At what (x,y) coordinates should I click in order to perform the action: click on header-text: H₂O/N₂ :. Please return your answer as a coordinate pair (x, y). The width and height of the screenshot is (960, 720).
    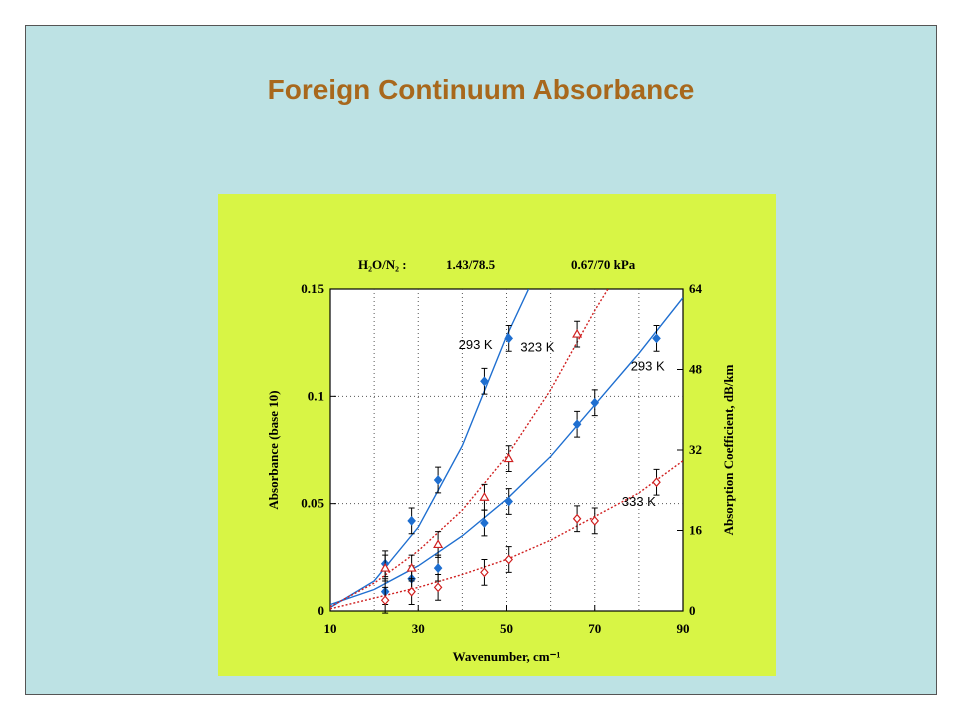
    Looking at the image, I should click on (382, 264).